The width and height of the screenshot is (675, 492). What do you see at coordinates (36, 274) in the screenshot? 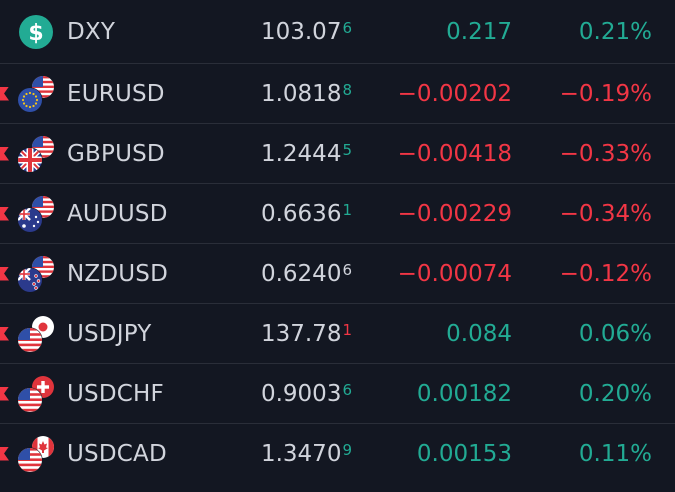
I see `nzd-usd-flag-icon` at bounding box center [36, 274].